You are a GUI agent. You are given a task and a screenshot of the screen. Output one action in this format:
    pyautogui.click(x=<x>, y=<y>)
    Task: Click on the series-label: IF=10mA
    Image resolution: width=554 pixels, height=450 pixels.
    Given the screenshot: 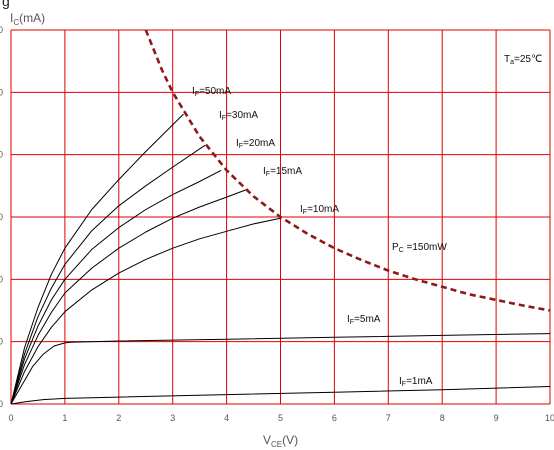 What is the action you would take?
    pyautogui.click(x=319, y=210)
    